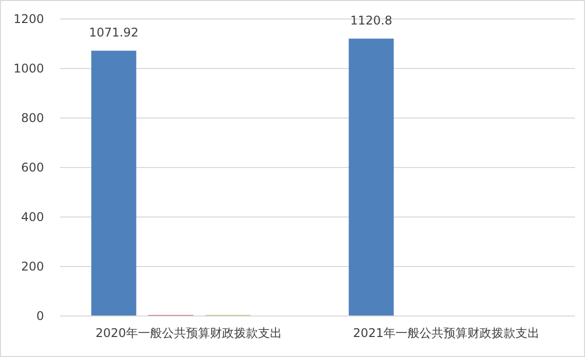 The width and height of the screenshot is (585, 357). What do you see at coordinates (32, 167) in the screenshot?
I see `y-tick-label: 600` at bounding box center [32, 167].